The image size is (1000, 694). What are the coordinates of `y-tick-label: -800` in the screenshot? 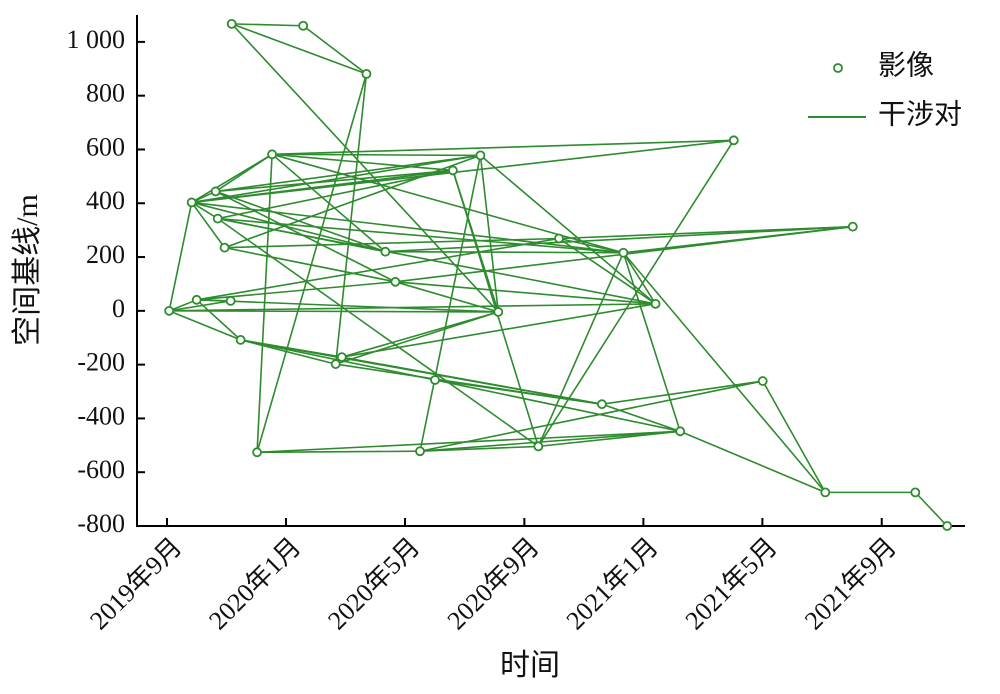 It's located at (101, 523).